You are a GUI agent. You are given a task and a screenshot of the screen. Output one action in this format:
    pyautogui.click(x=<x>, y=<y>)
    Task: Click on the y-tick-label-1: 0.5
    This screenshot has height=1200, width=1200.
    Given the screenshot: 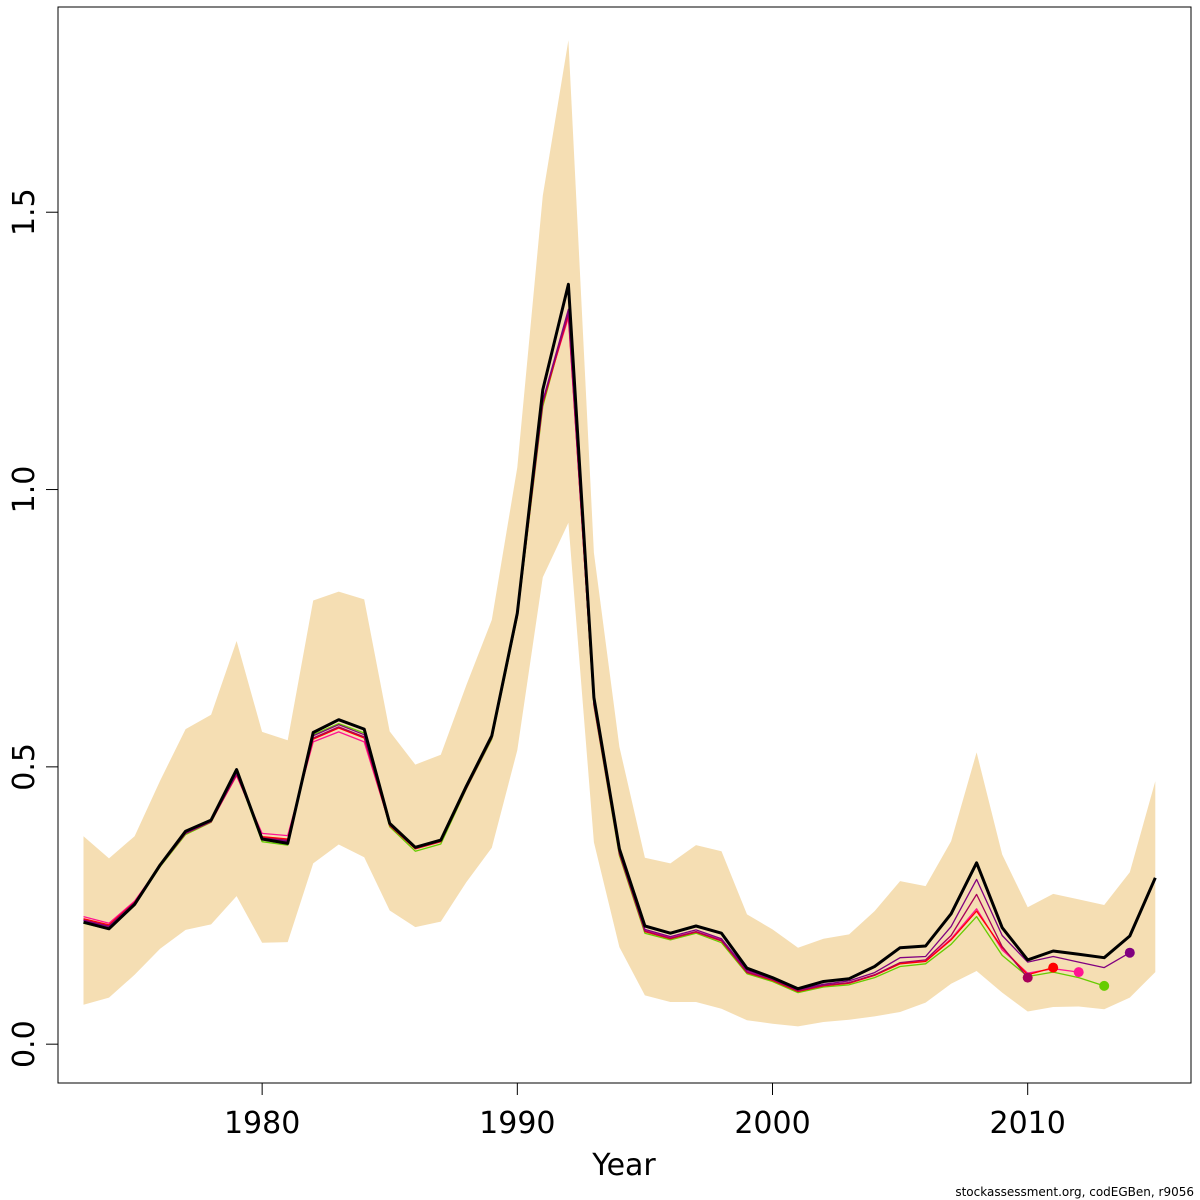 What is the action you would take?
    pyautogui.click(x=24, y=767)
    